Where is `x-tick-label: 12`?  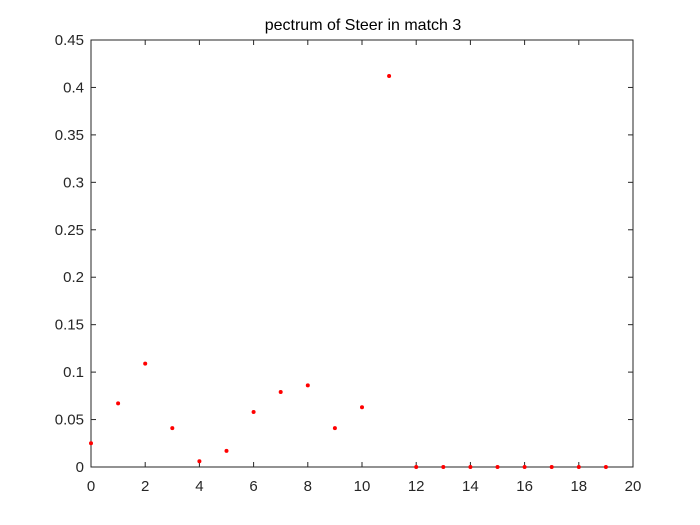
x-tick-label: 12 is located at coordinates (416, 486).